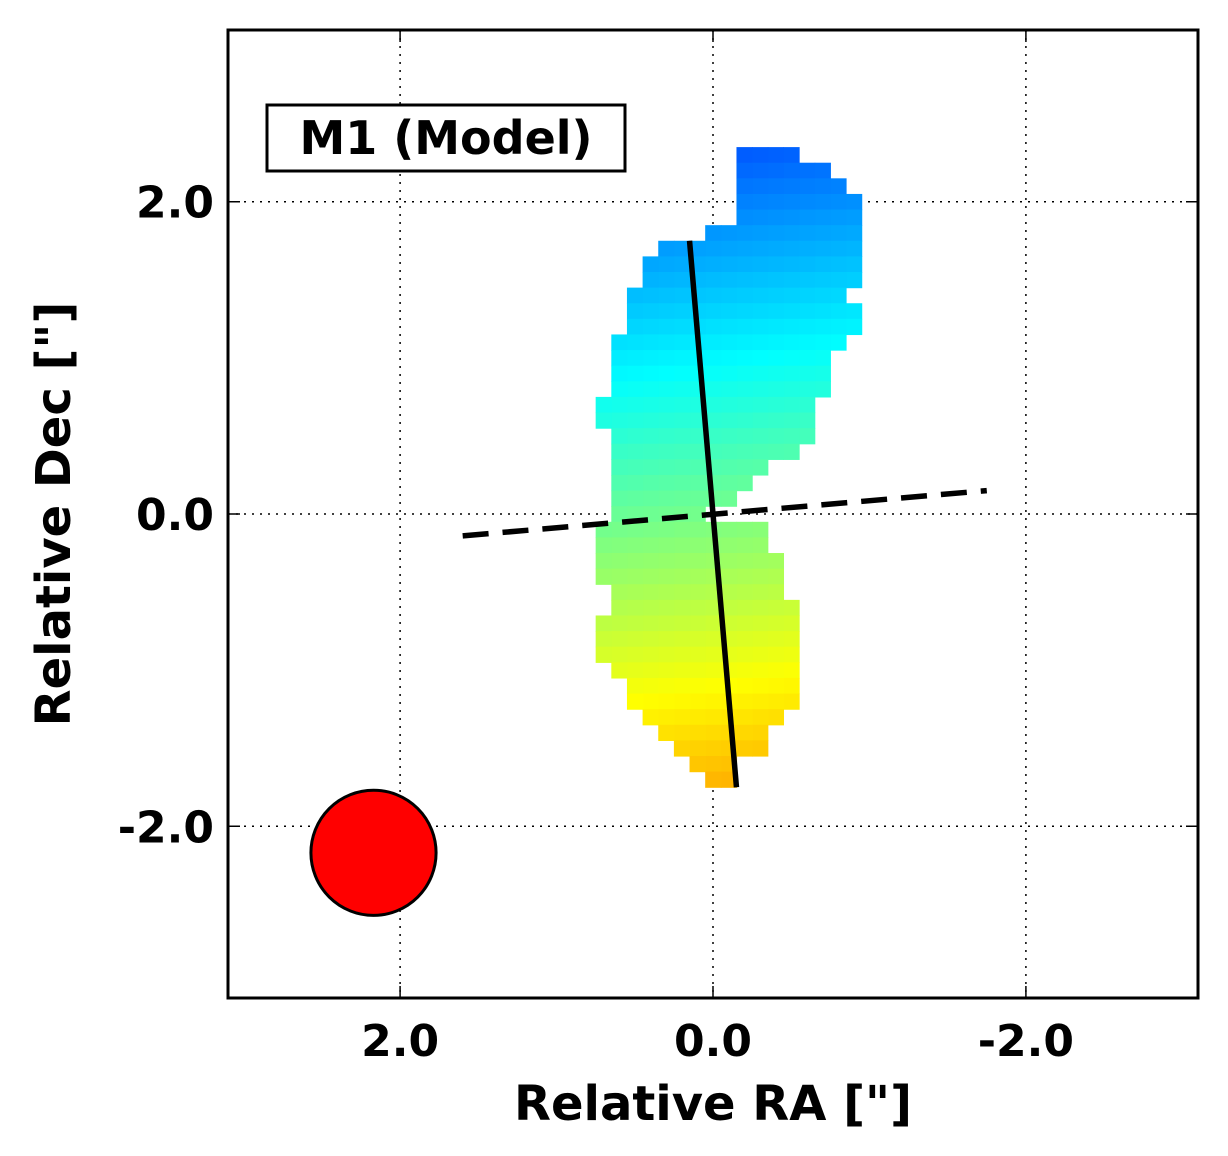  What do you see at coordinates (729, 467) in the screenshot?
I see `velocity-pixels` at bounding box center [729, 467].